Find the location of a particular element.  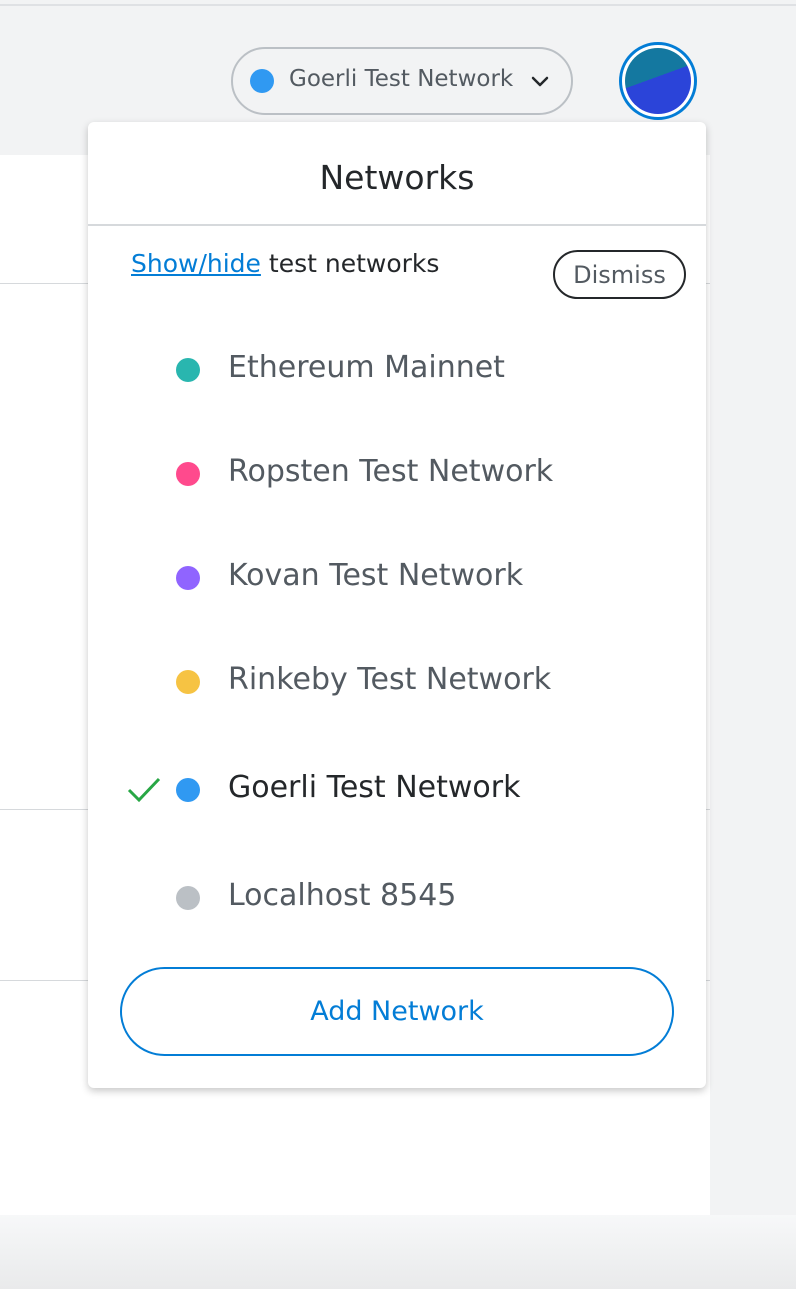

footer-background is located at coordinates (398, 1252).